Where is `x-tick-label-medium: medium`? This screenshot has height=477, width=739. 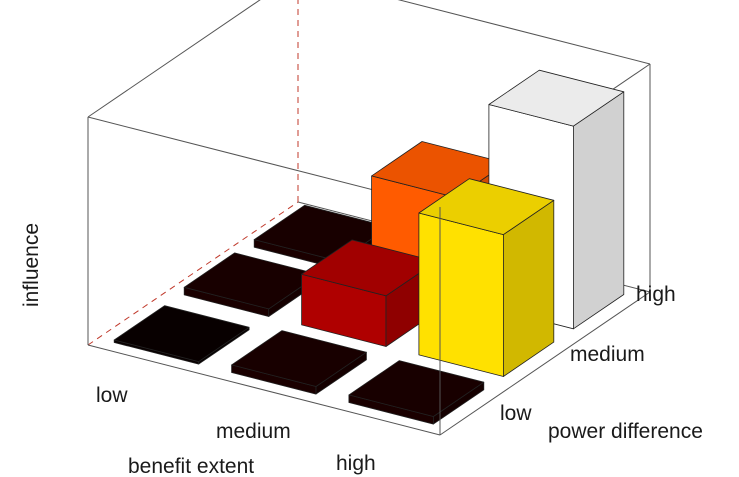 x-tick-label-medium: medium is located at coordinates (253, 431).